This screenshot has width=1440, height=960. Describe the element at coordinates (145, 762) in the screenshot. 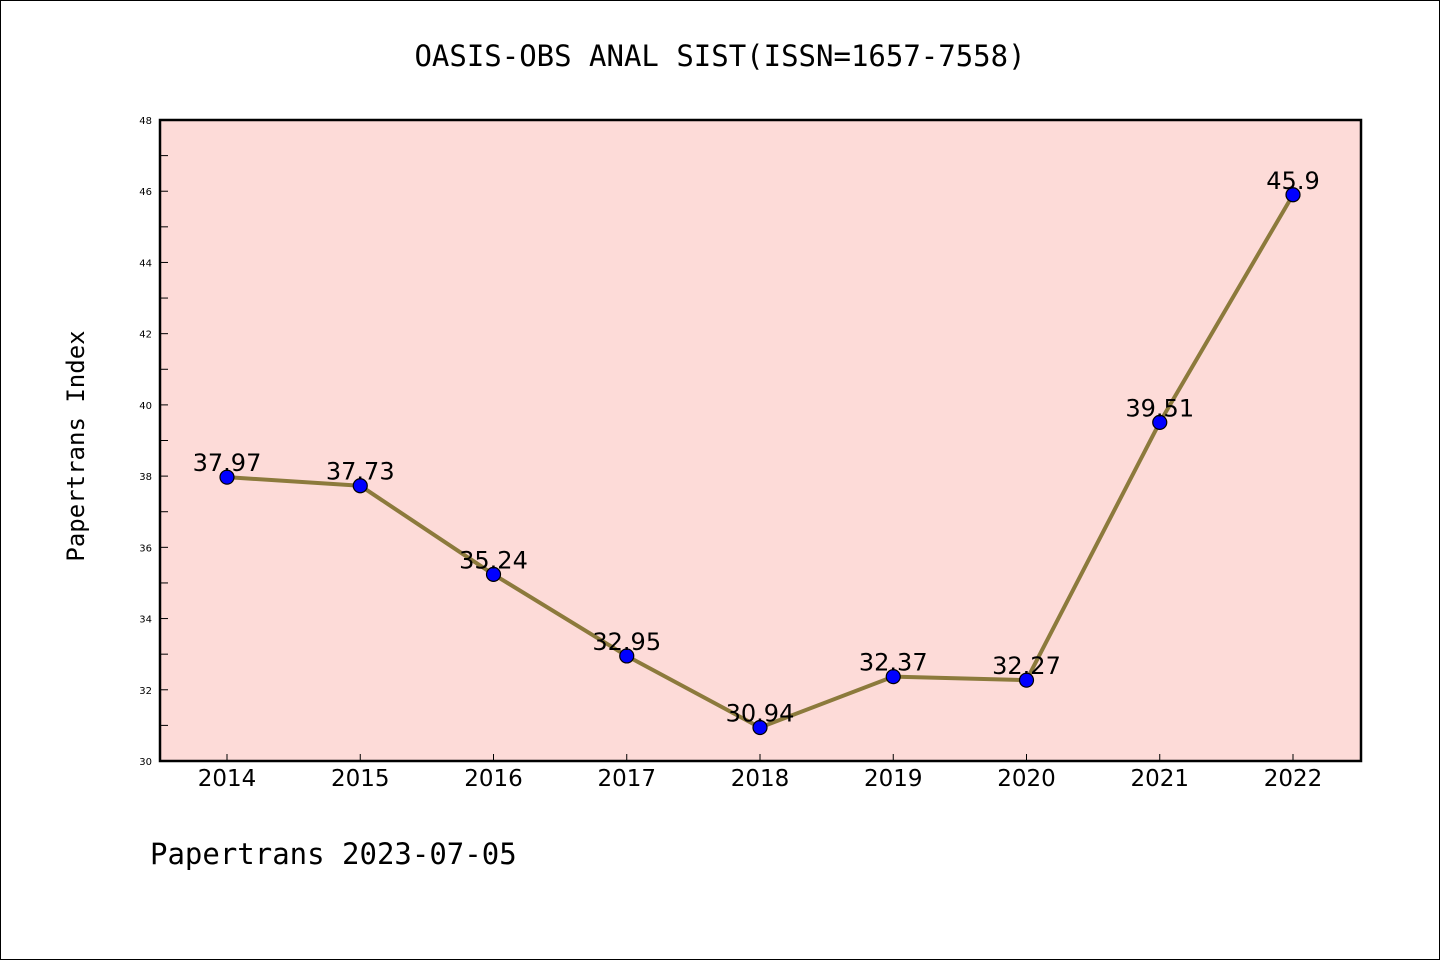

I see `y-tick-label: 30` at that location.